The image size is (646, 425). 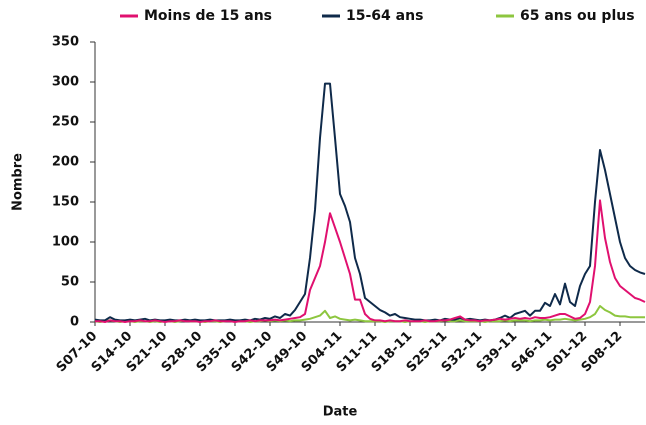 I want to click on legend-label: Moins de 15 ans, so click(x=208, y=16).